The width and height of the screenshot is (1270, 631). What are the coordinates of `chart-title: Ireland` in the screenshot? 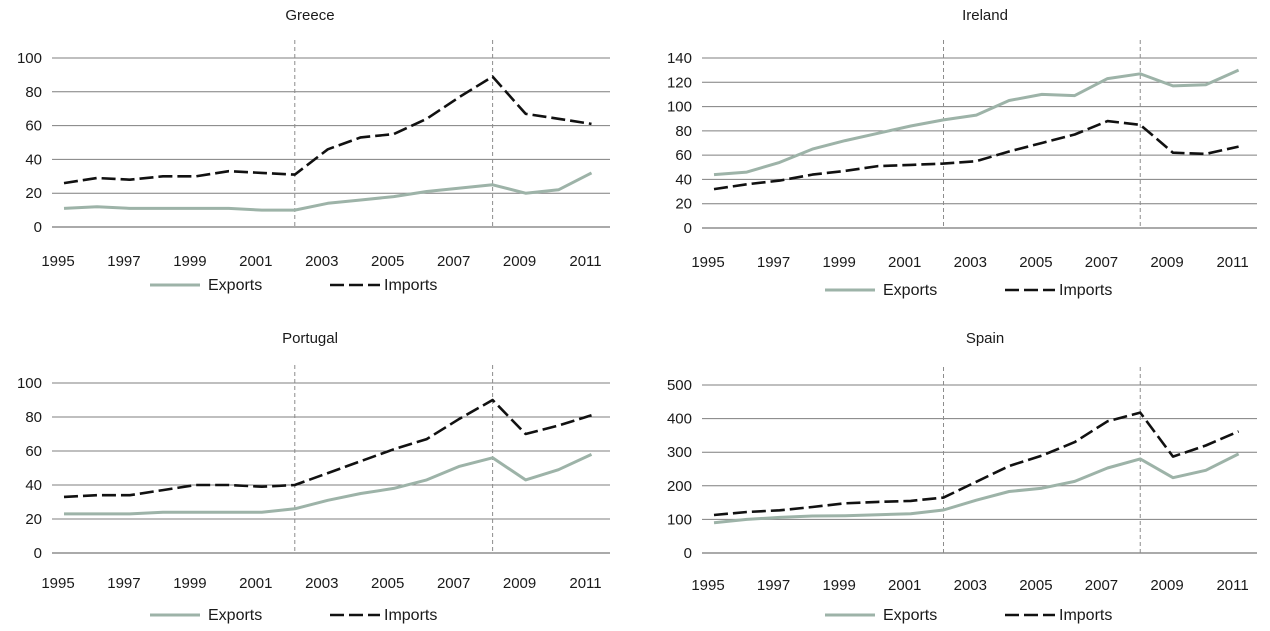 It's located at (985, 15).